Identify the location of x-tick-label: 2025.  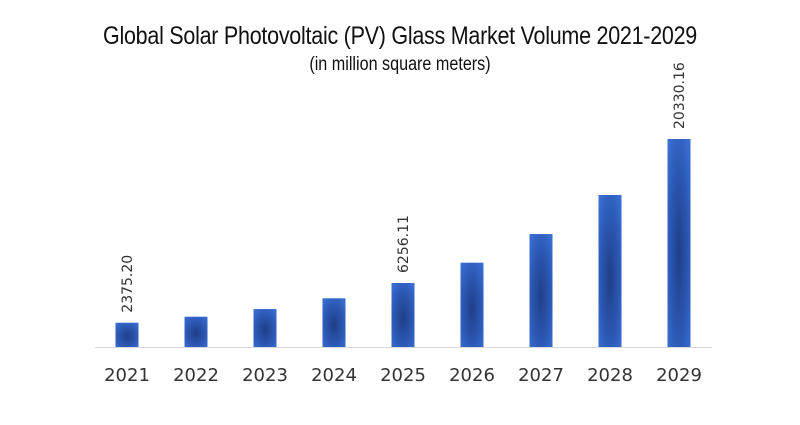
(403, 375).